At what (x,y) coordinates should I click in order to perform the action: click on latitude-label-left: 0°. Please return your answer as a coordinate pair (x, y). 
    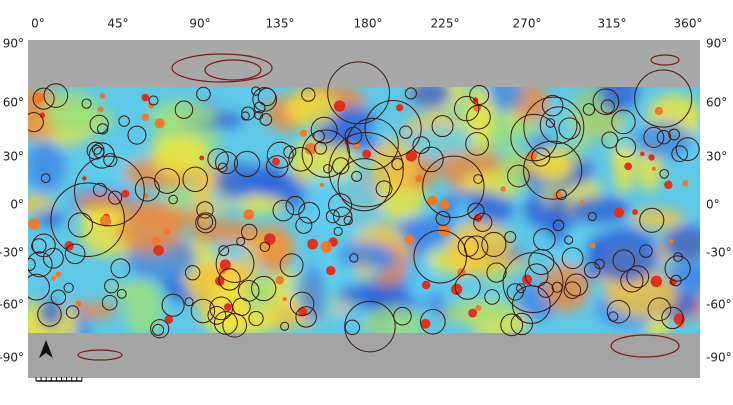
    Looking at the image, I should click on (17, 205).